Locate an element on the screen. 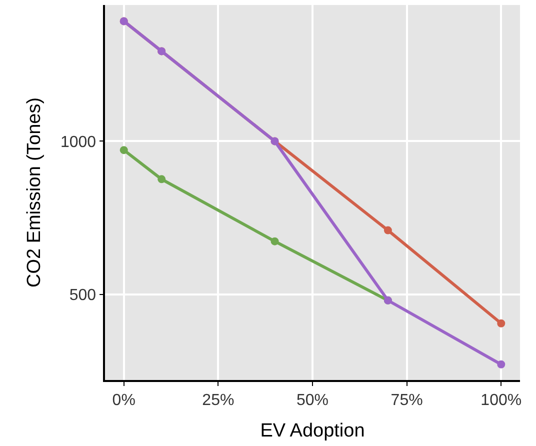  x-tick-label: 0% is located at coordinates (124, 400).